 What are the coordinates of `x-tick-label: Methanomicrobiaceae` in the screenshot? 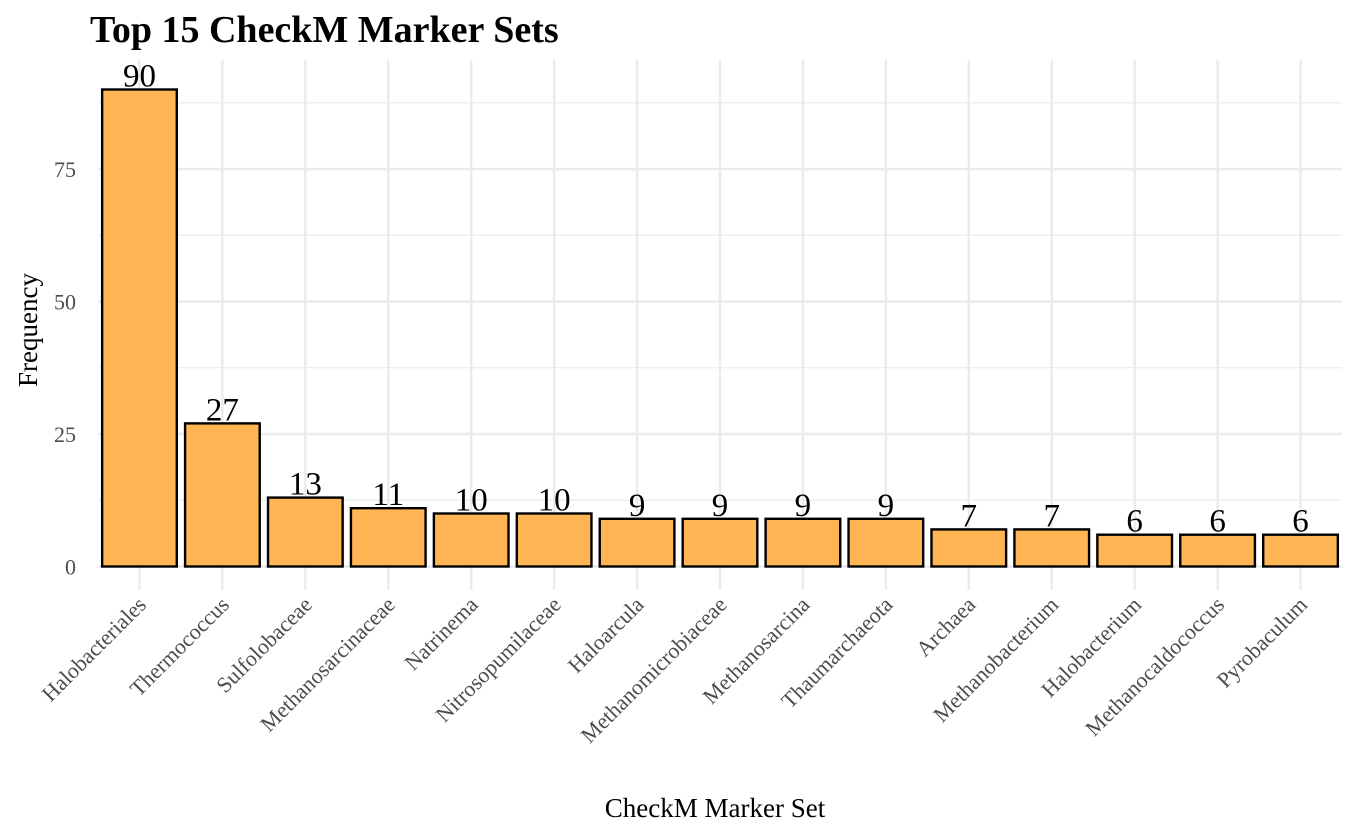 It's located at (654, 670).